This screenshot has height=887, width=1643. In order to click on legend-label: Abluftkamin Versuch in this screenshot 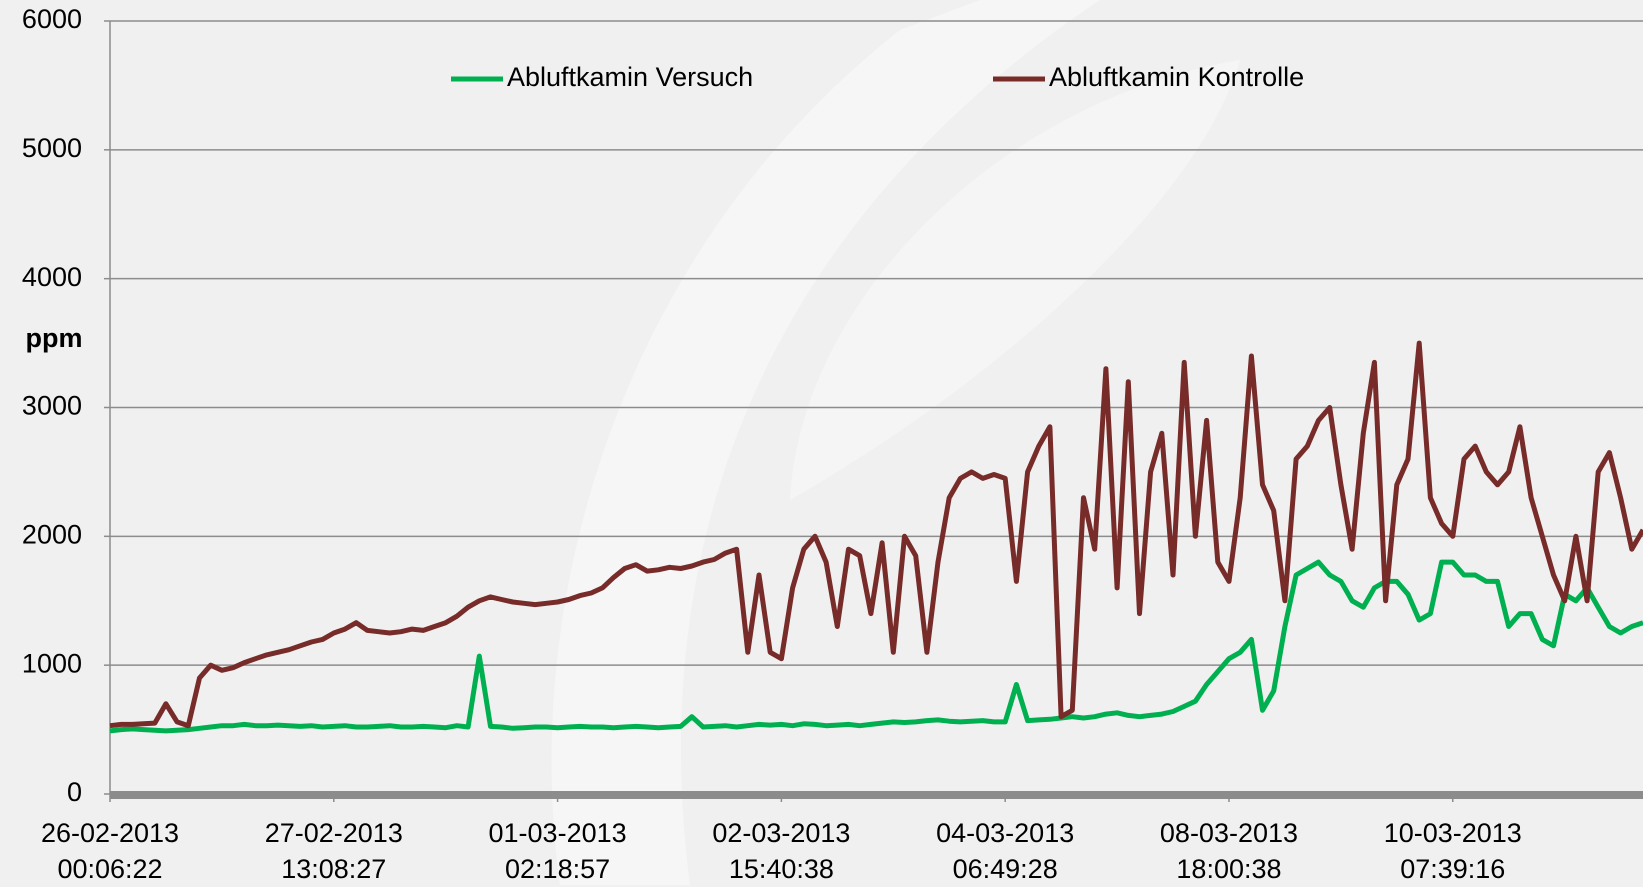, I will do `click(630, 77)`.